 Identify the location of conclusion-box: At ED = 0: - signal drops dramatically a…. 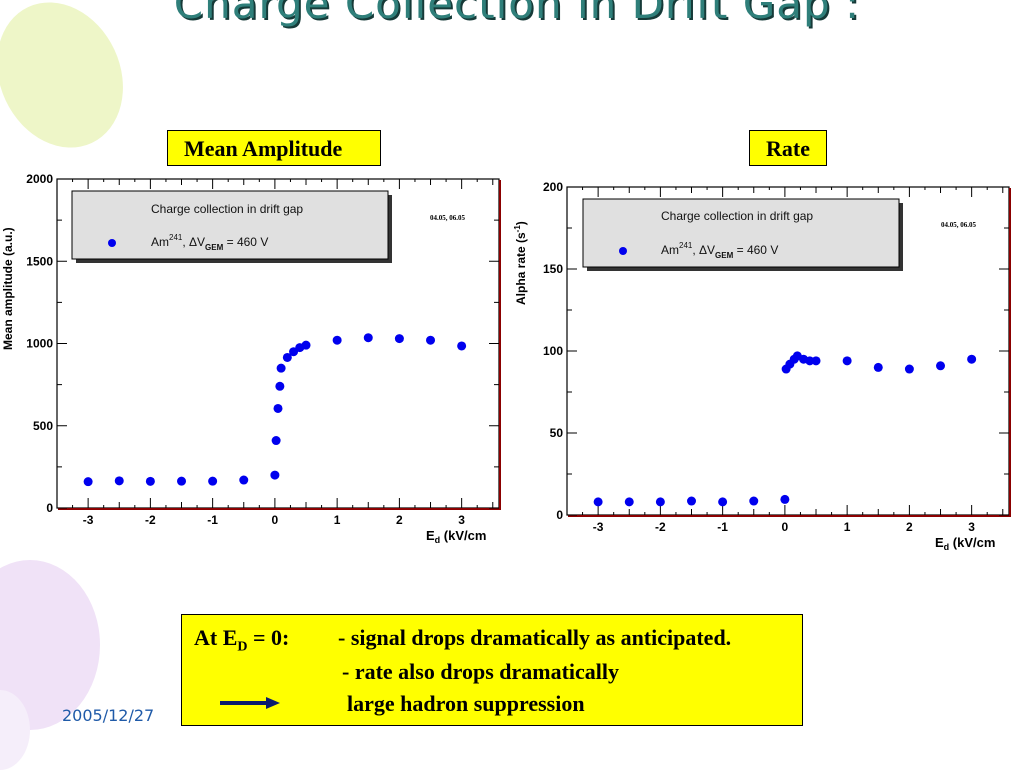
(492, 670).